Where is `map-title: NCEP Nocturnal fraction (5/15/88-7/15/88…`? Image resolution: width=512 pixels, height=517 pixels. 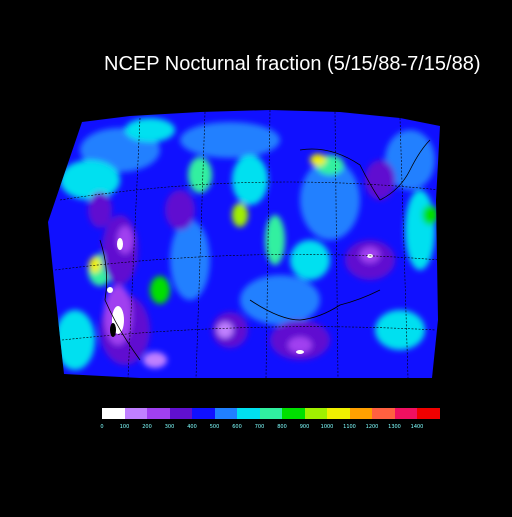
map-title: NCEP Nocturnal fraction (5/15/88-7/15/88… is located at coordinates (292, 64).